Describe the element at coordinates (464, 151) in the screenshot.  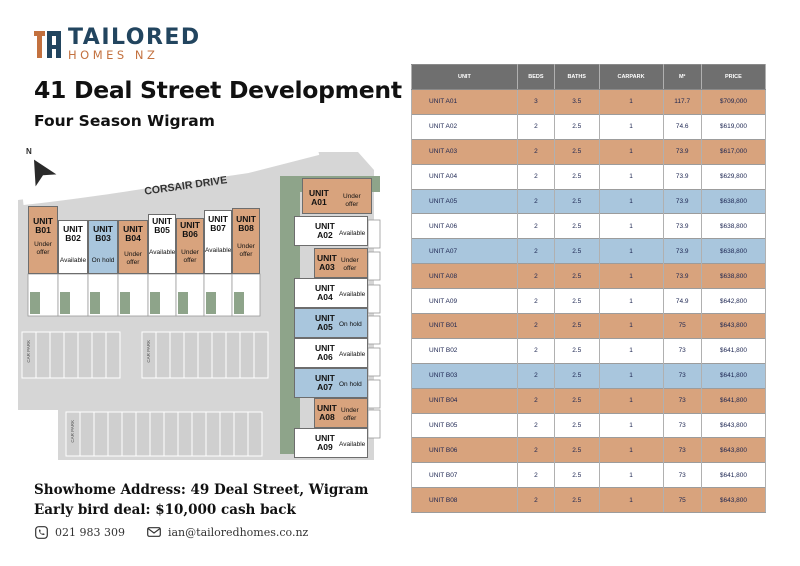
I see `cell-unit: UNIT A03` at that location.